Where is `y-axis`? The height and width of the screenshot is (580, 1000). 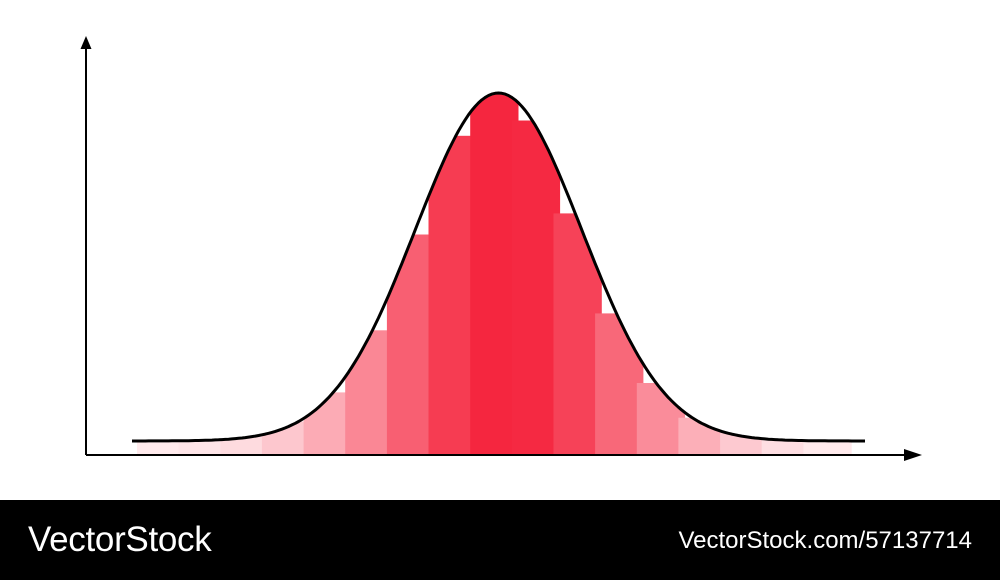
y-axis is located at coordinates (86, 245).